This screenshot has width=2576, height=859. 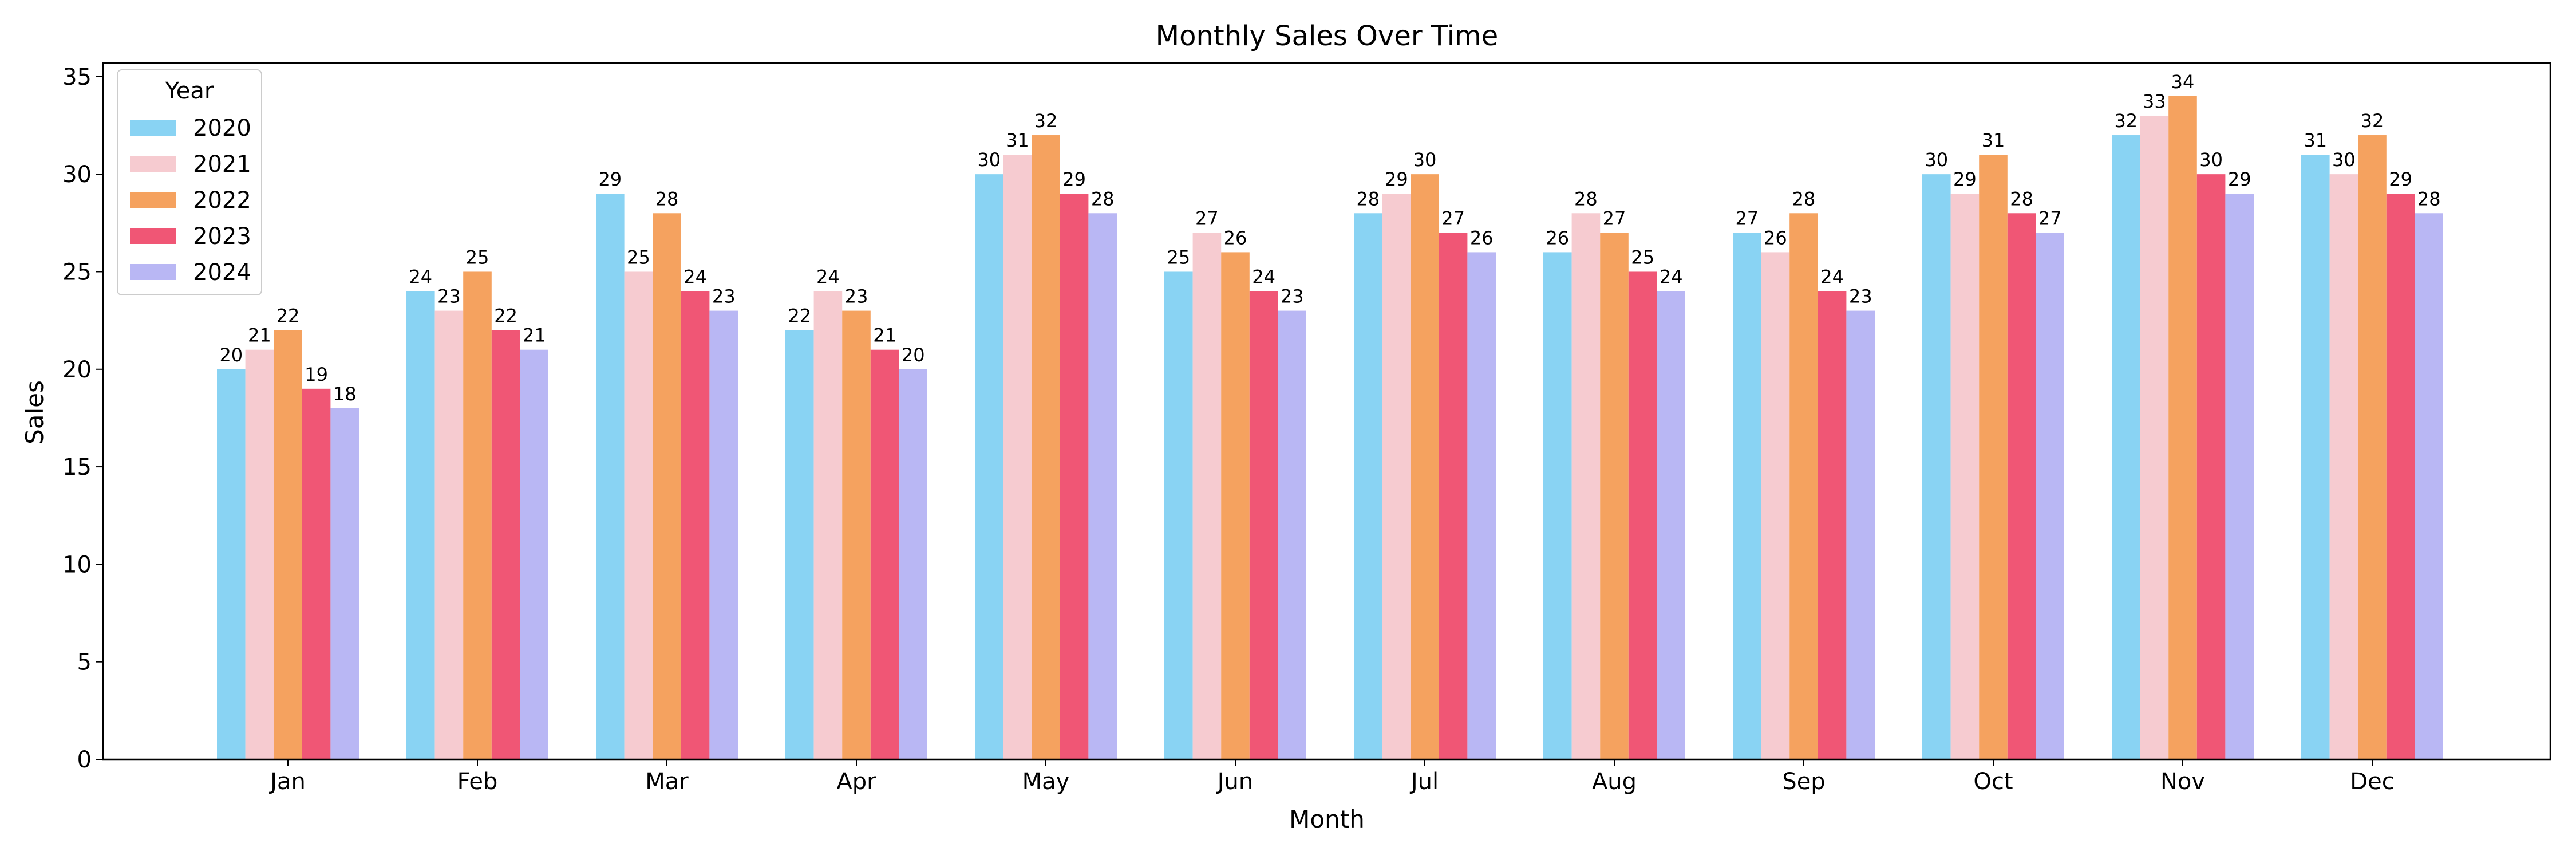 I want to click on x-tick-label: Aug, so click(x=1614, y=782).